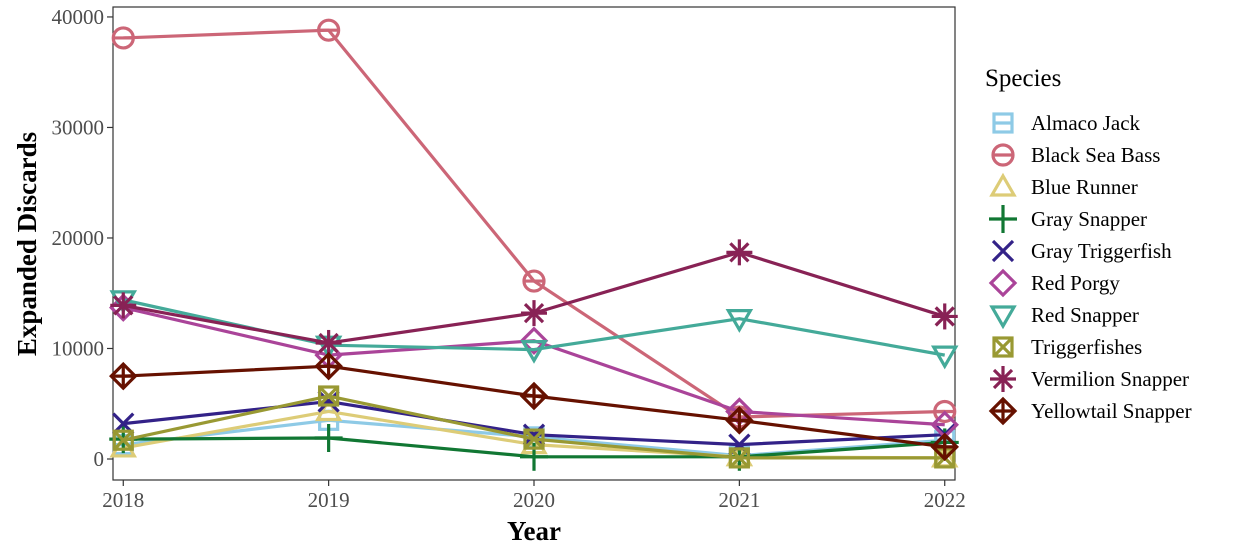 This screenshot has width=1239, height=546. Describe the element at coordinates (99, 459) in the screenshot. I see `y-tick-label: 0` at that location.